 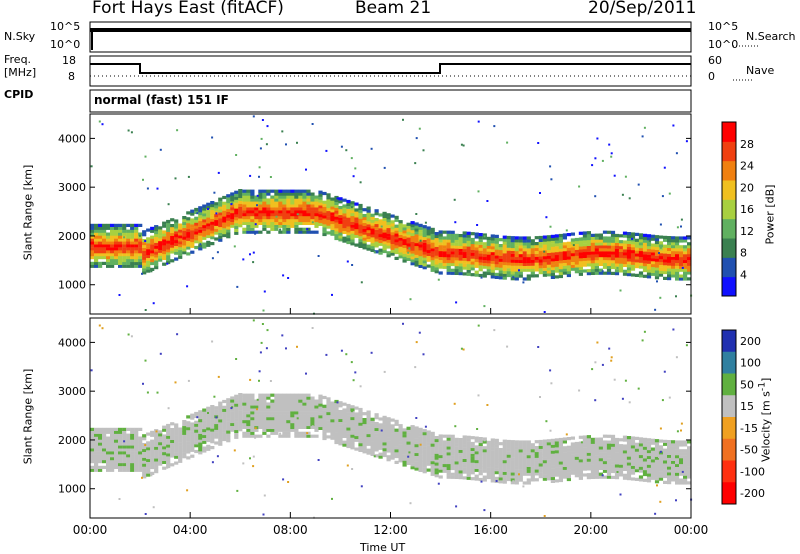 I want to click on x-axis-label: Time UT, so click(x=383, y=547).